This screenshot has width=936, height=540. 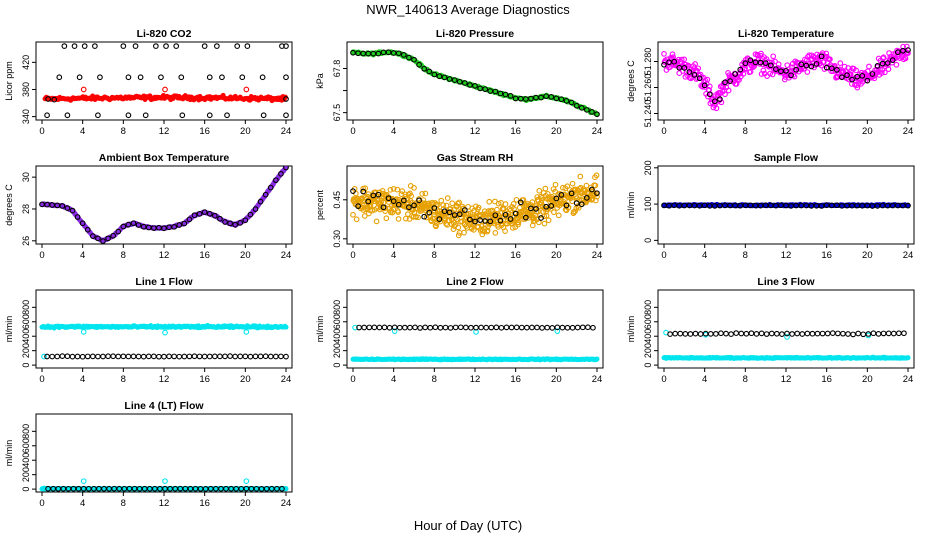 I want to click on panel-title: Line 2 Flow, so click(x=475, y=282).